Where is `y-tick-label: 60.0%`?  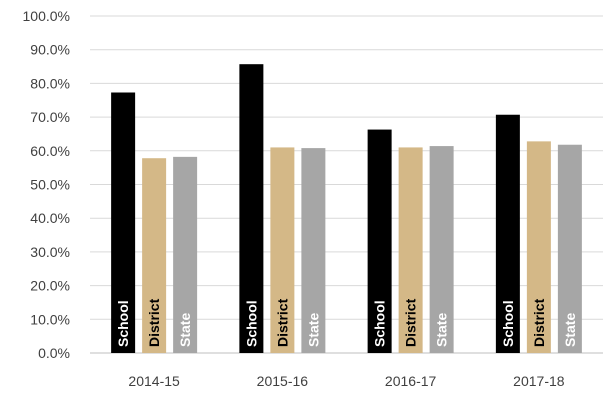 y-tick-label: 60.0% is located at coordinates (50, 151).